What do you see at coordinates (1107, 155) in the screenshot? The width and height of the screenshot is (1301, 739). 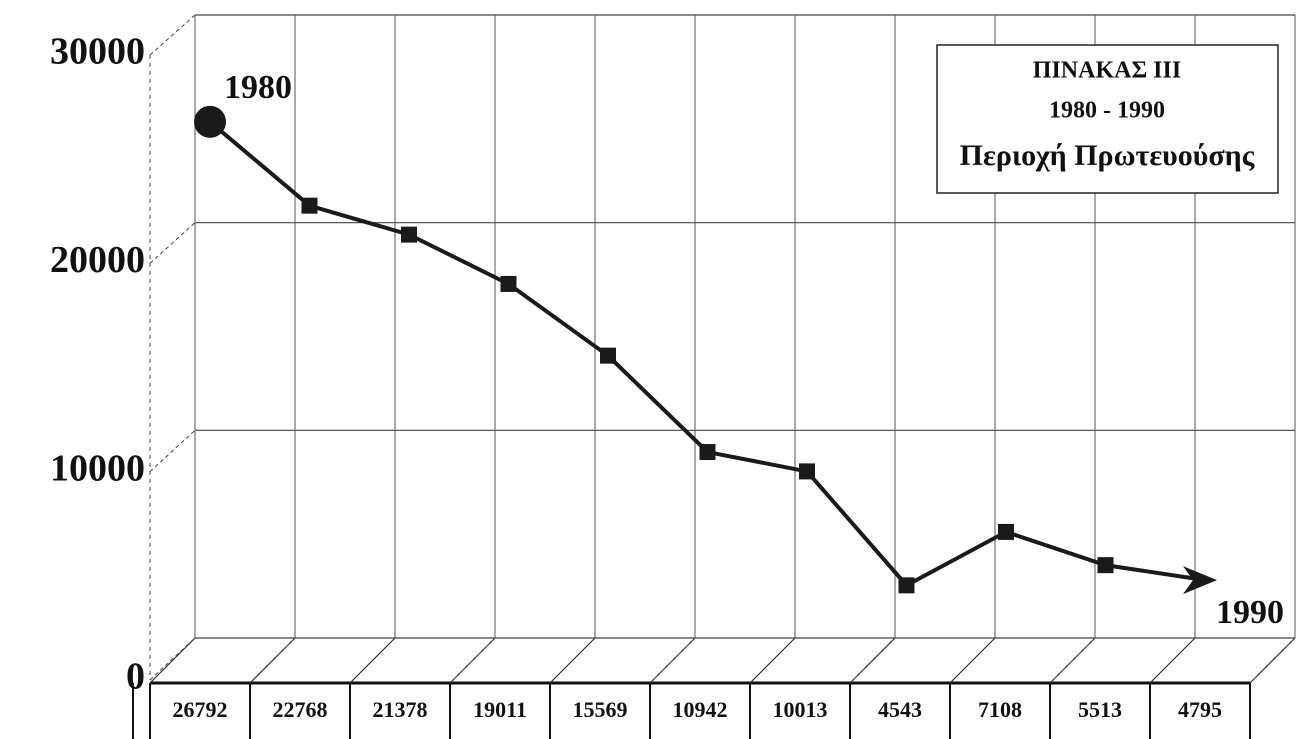 I see `region-label: Περιοχή Πρωτευούσης` at bounding box center [1107, 155].